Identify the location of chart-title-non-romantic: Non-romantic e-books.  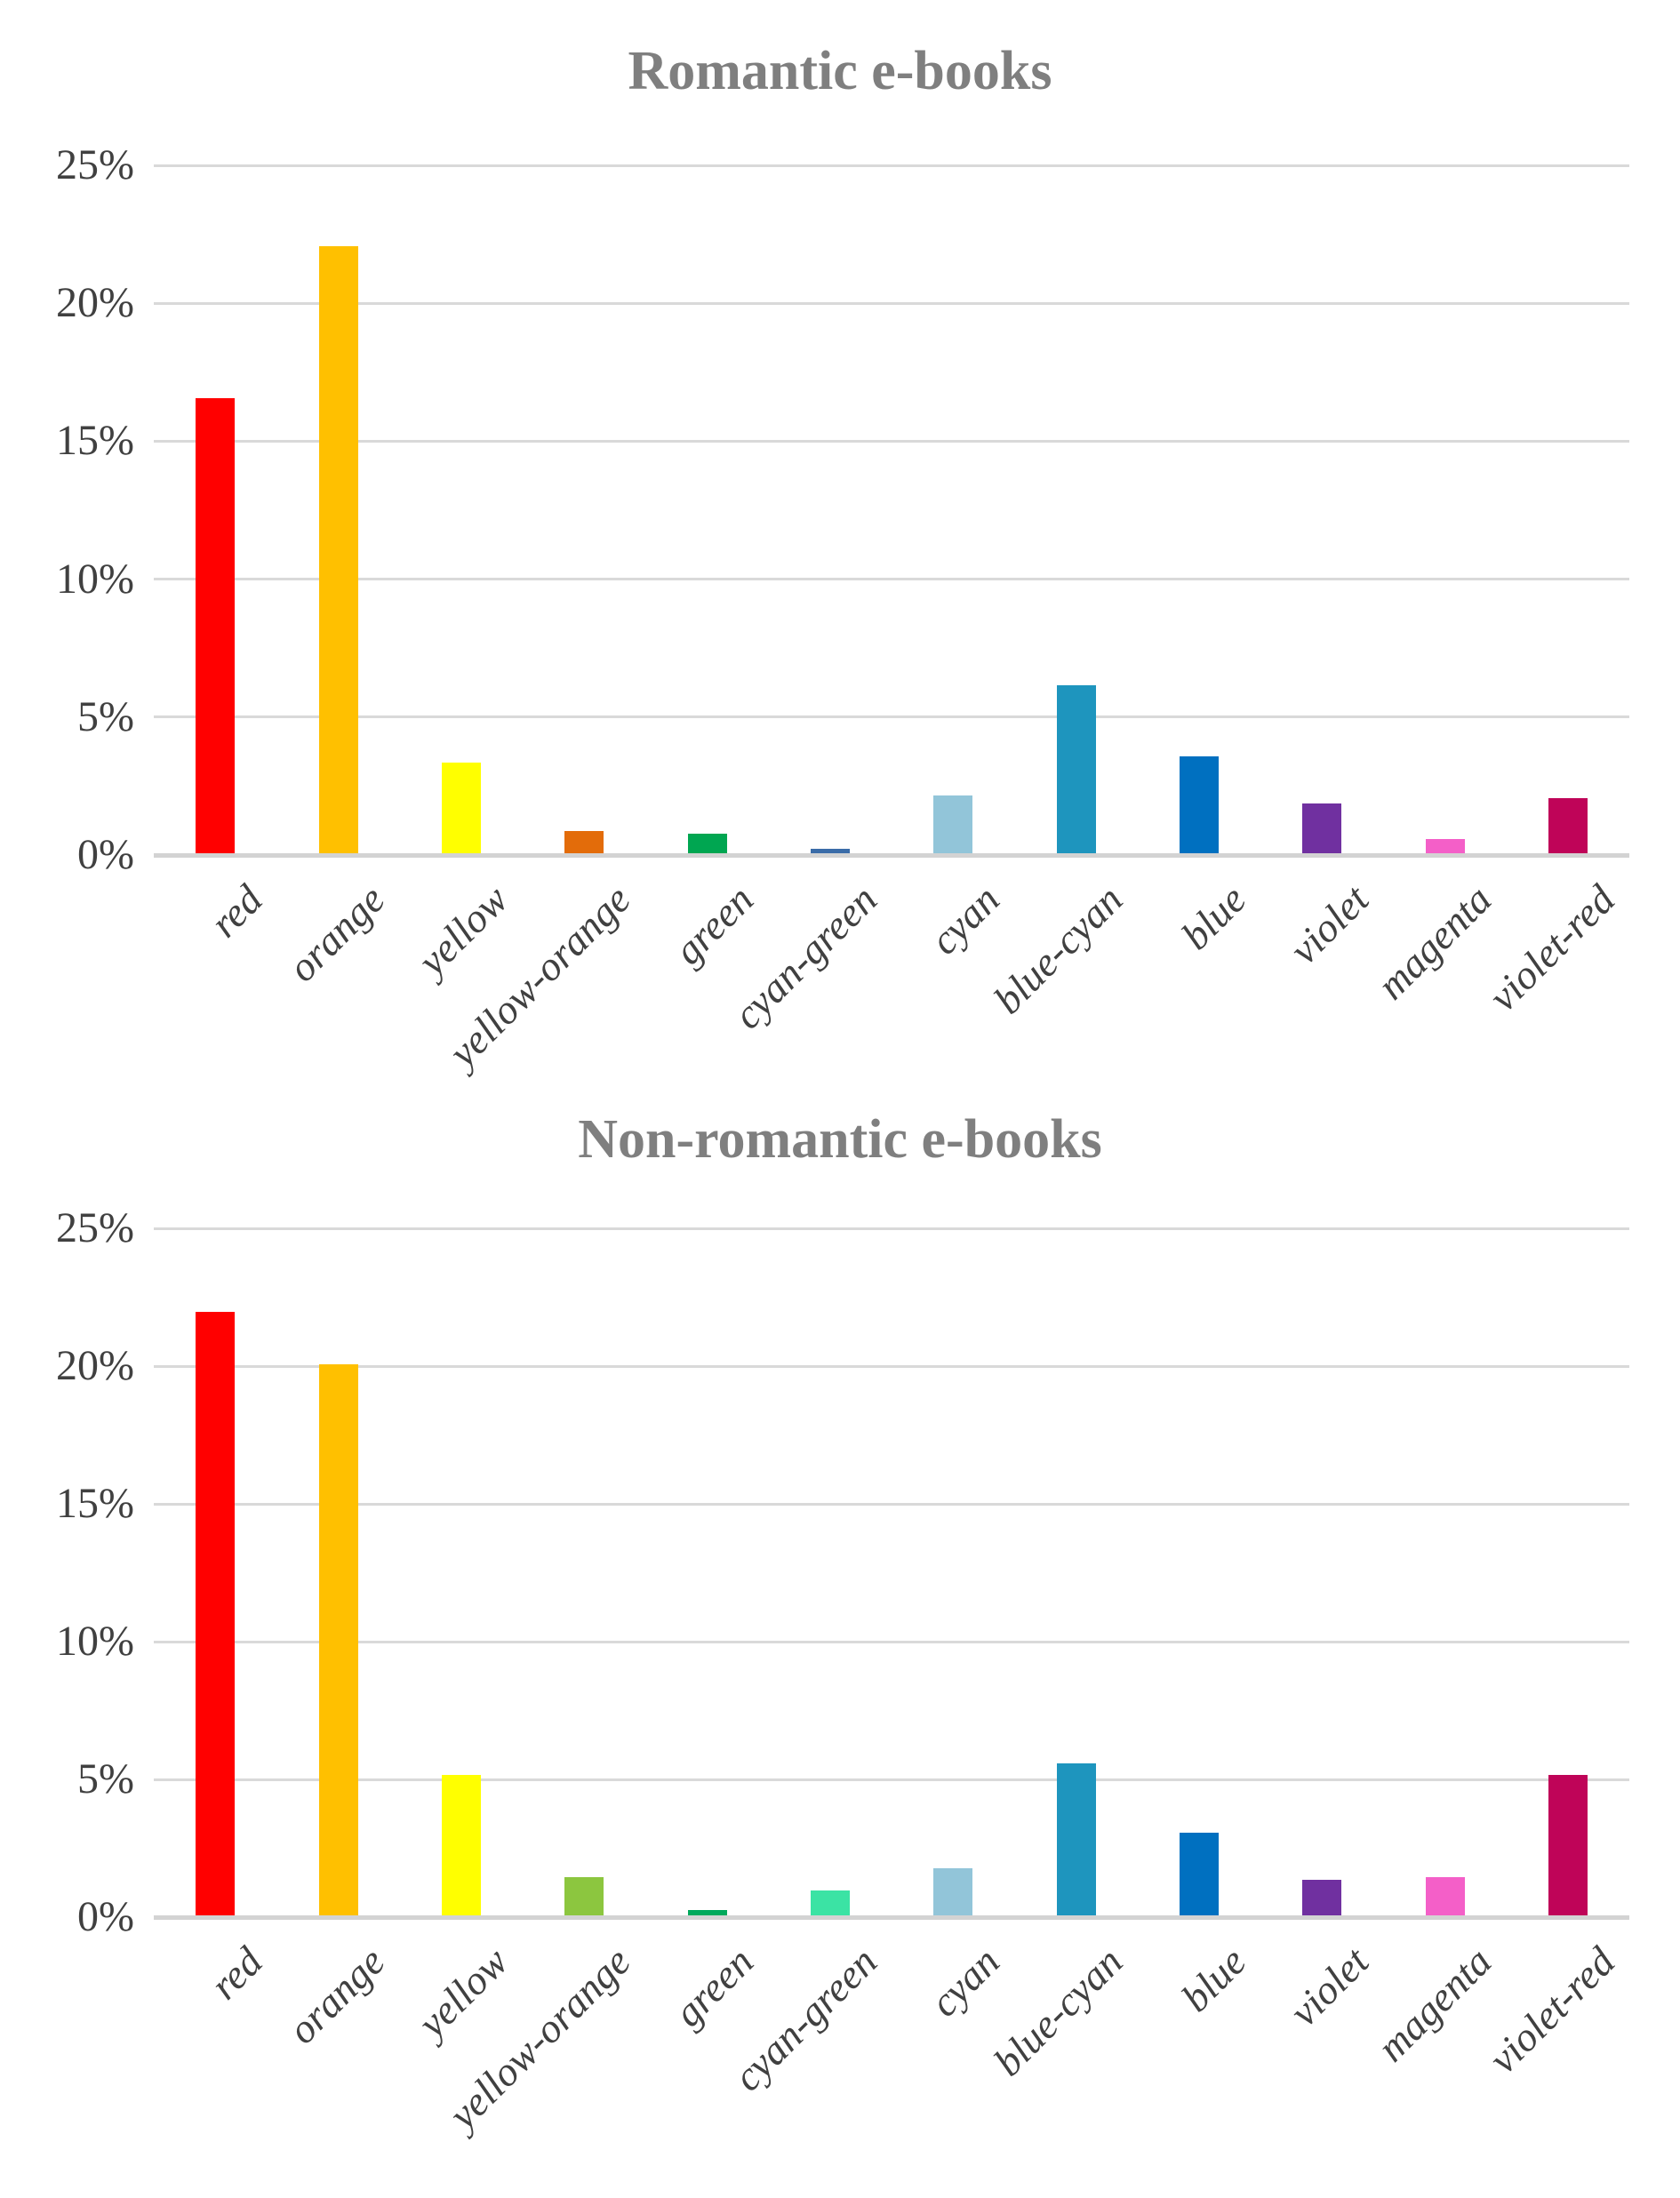
(840, 1139).